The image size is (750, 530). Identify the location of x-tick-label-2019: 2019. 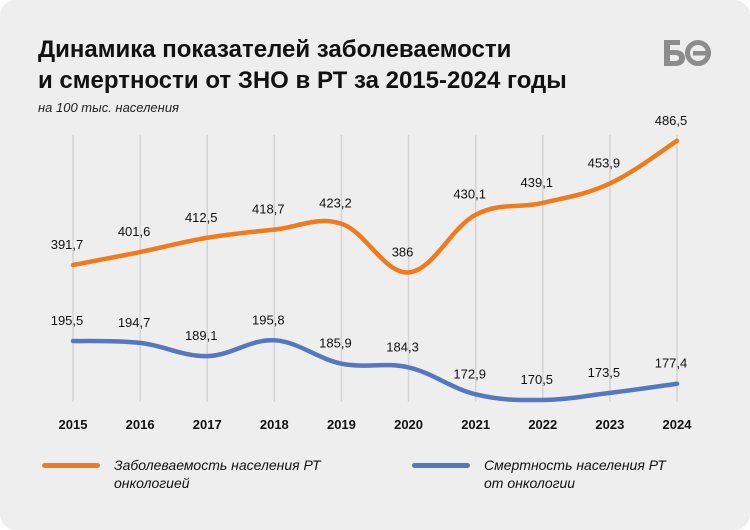
(341, 424).